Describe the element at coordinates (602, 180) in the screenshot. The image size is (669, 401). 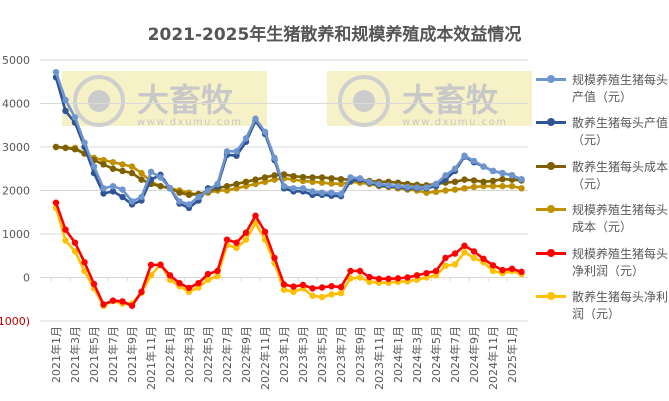
I see `legend-item: 散养生猪每头成本（元）` at that location.